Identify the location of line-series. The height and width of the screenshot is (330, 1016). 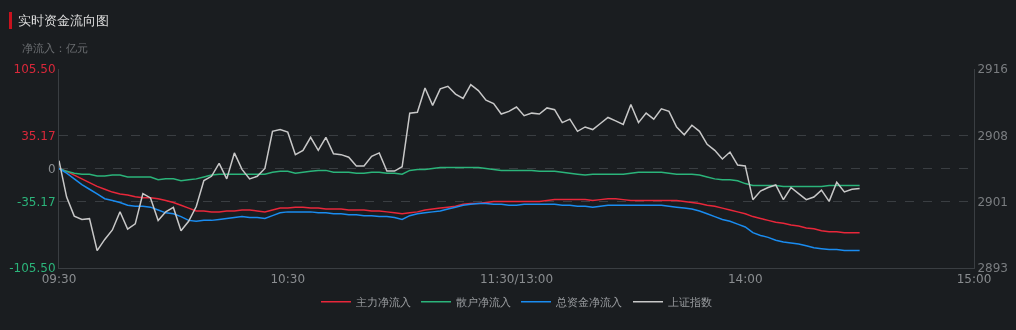
(460, 177).